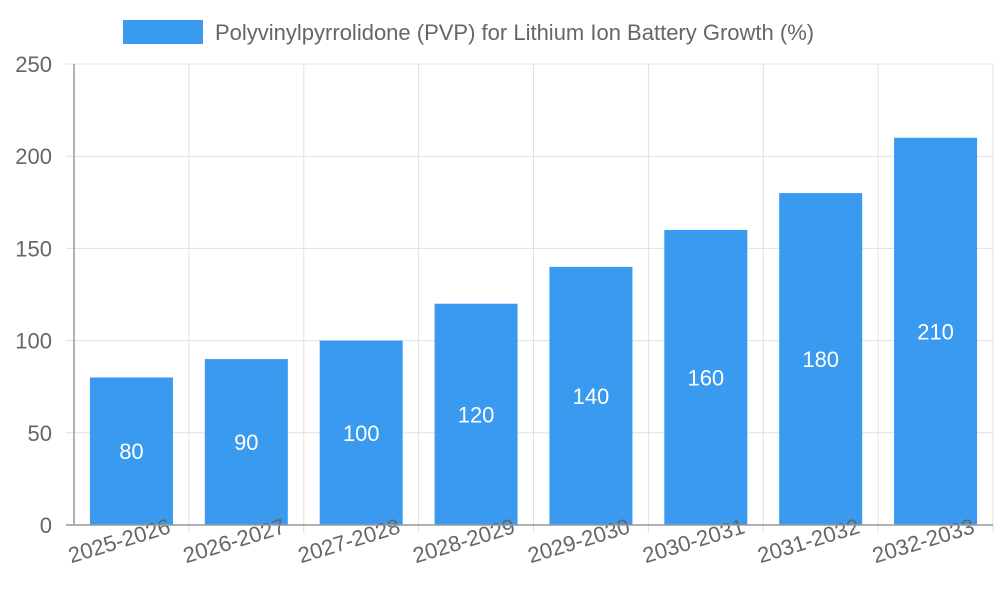  Describe the element at coordinates (33, 341) in the screenshot. I see `y-tick-label: 100` at that location.